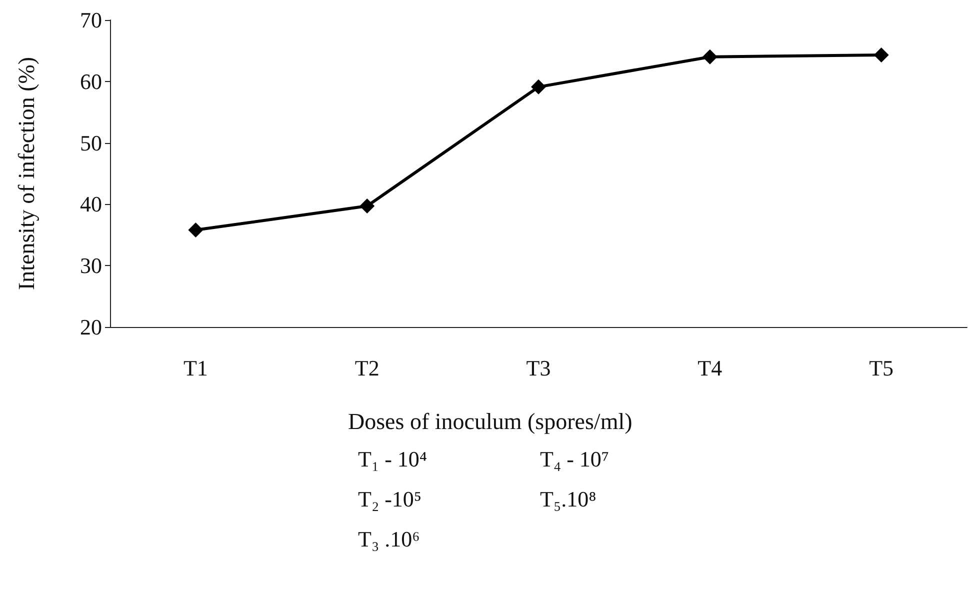  I want to click on x-tick-label: T1, so click(195, 368).